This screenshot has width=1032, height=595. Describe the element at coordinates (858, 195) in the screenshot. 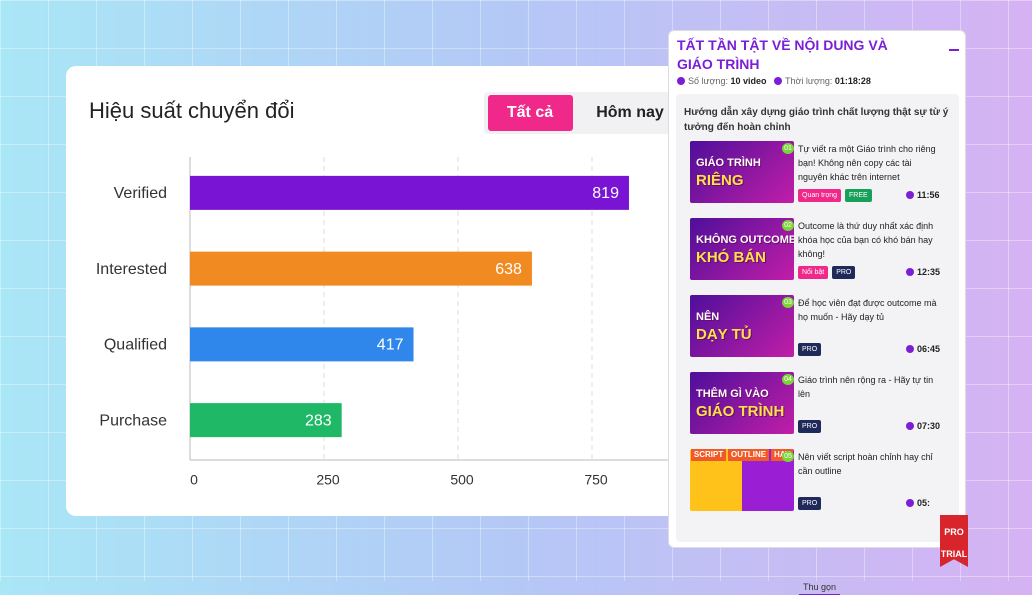

I see `tag: FREE` at that location.